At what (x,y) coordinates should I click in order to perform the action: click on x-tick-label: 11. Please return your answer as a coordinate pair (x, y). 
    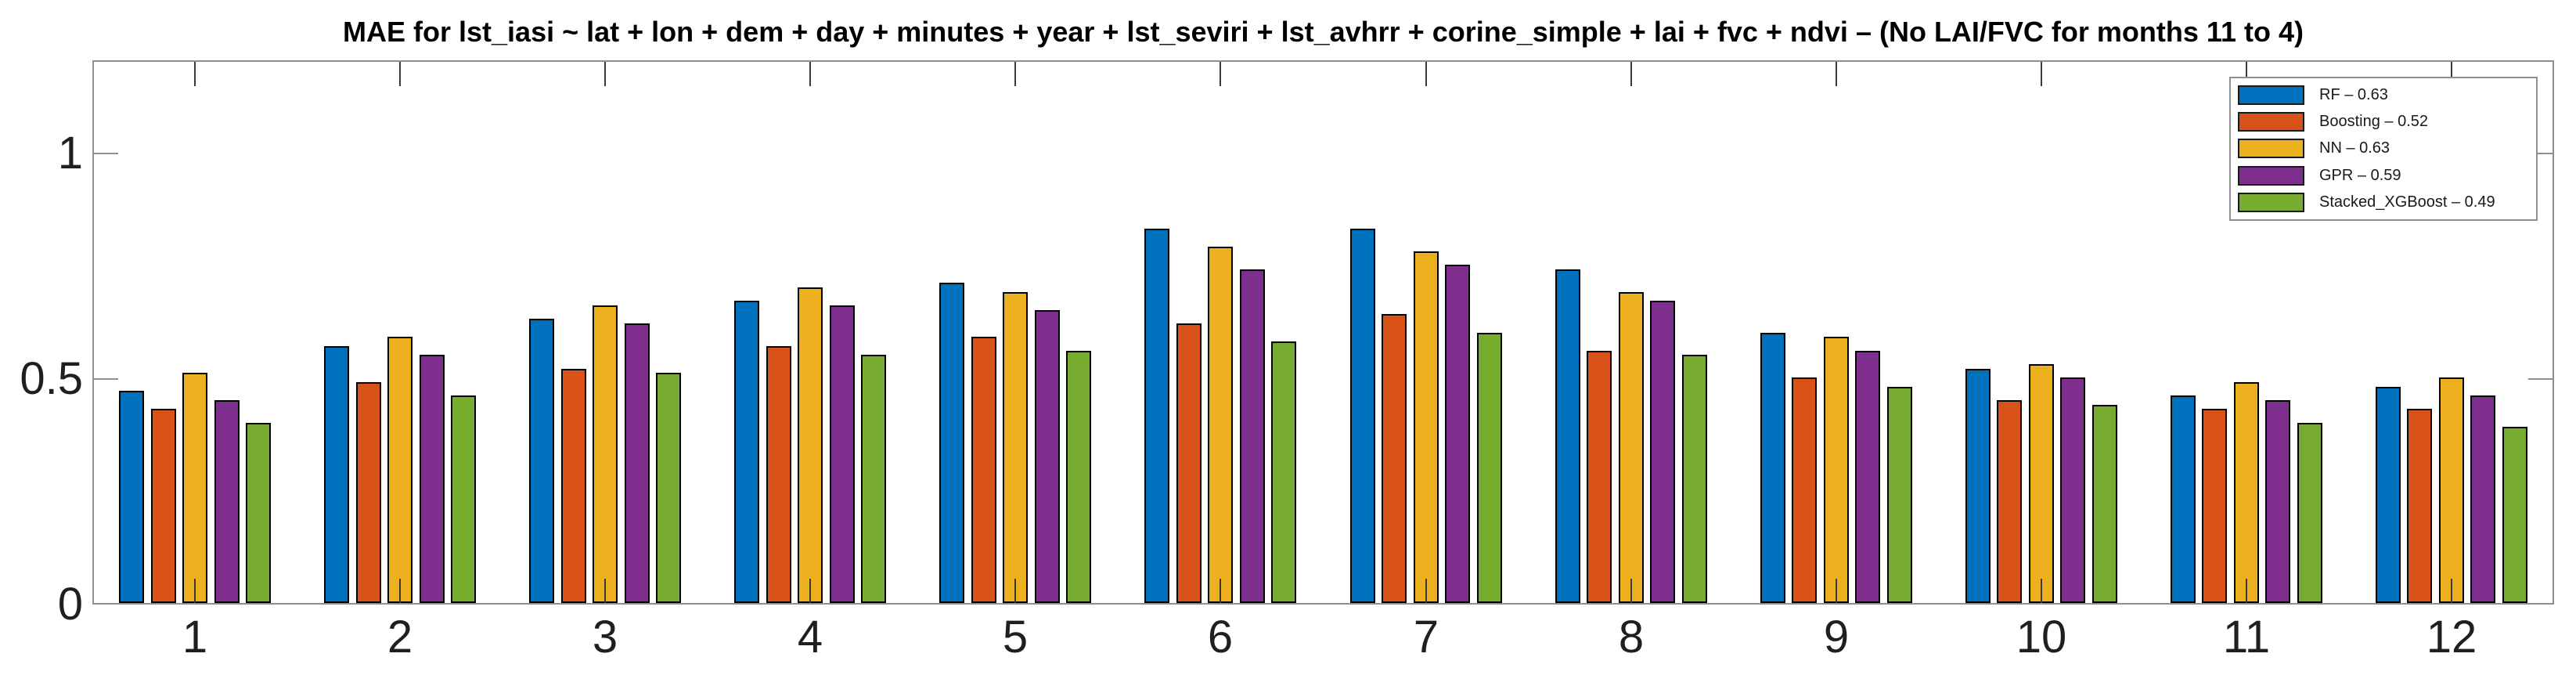
    Looking at the image, I should click on (2246, 637).